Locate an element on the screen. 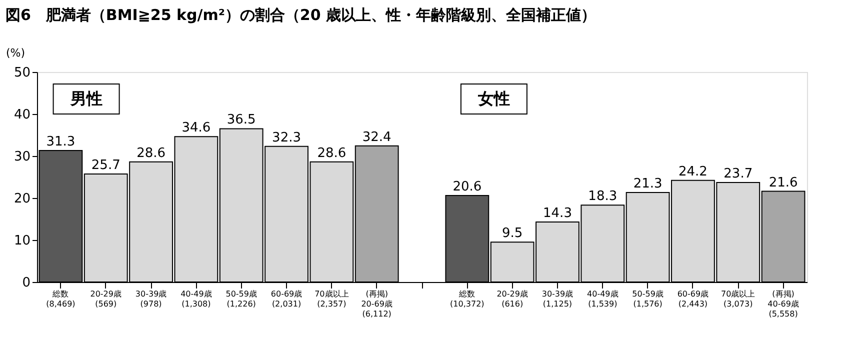 This screenshot has height=341, width=858. x-tick-label: 20-29歳 (616) is located at coordinates (512, 299).